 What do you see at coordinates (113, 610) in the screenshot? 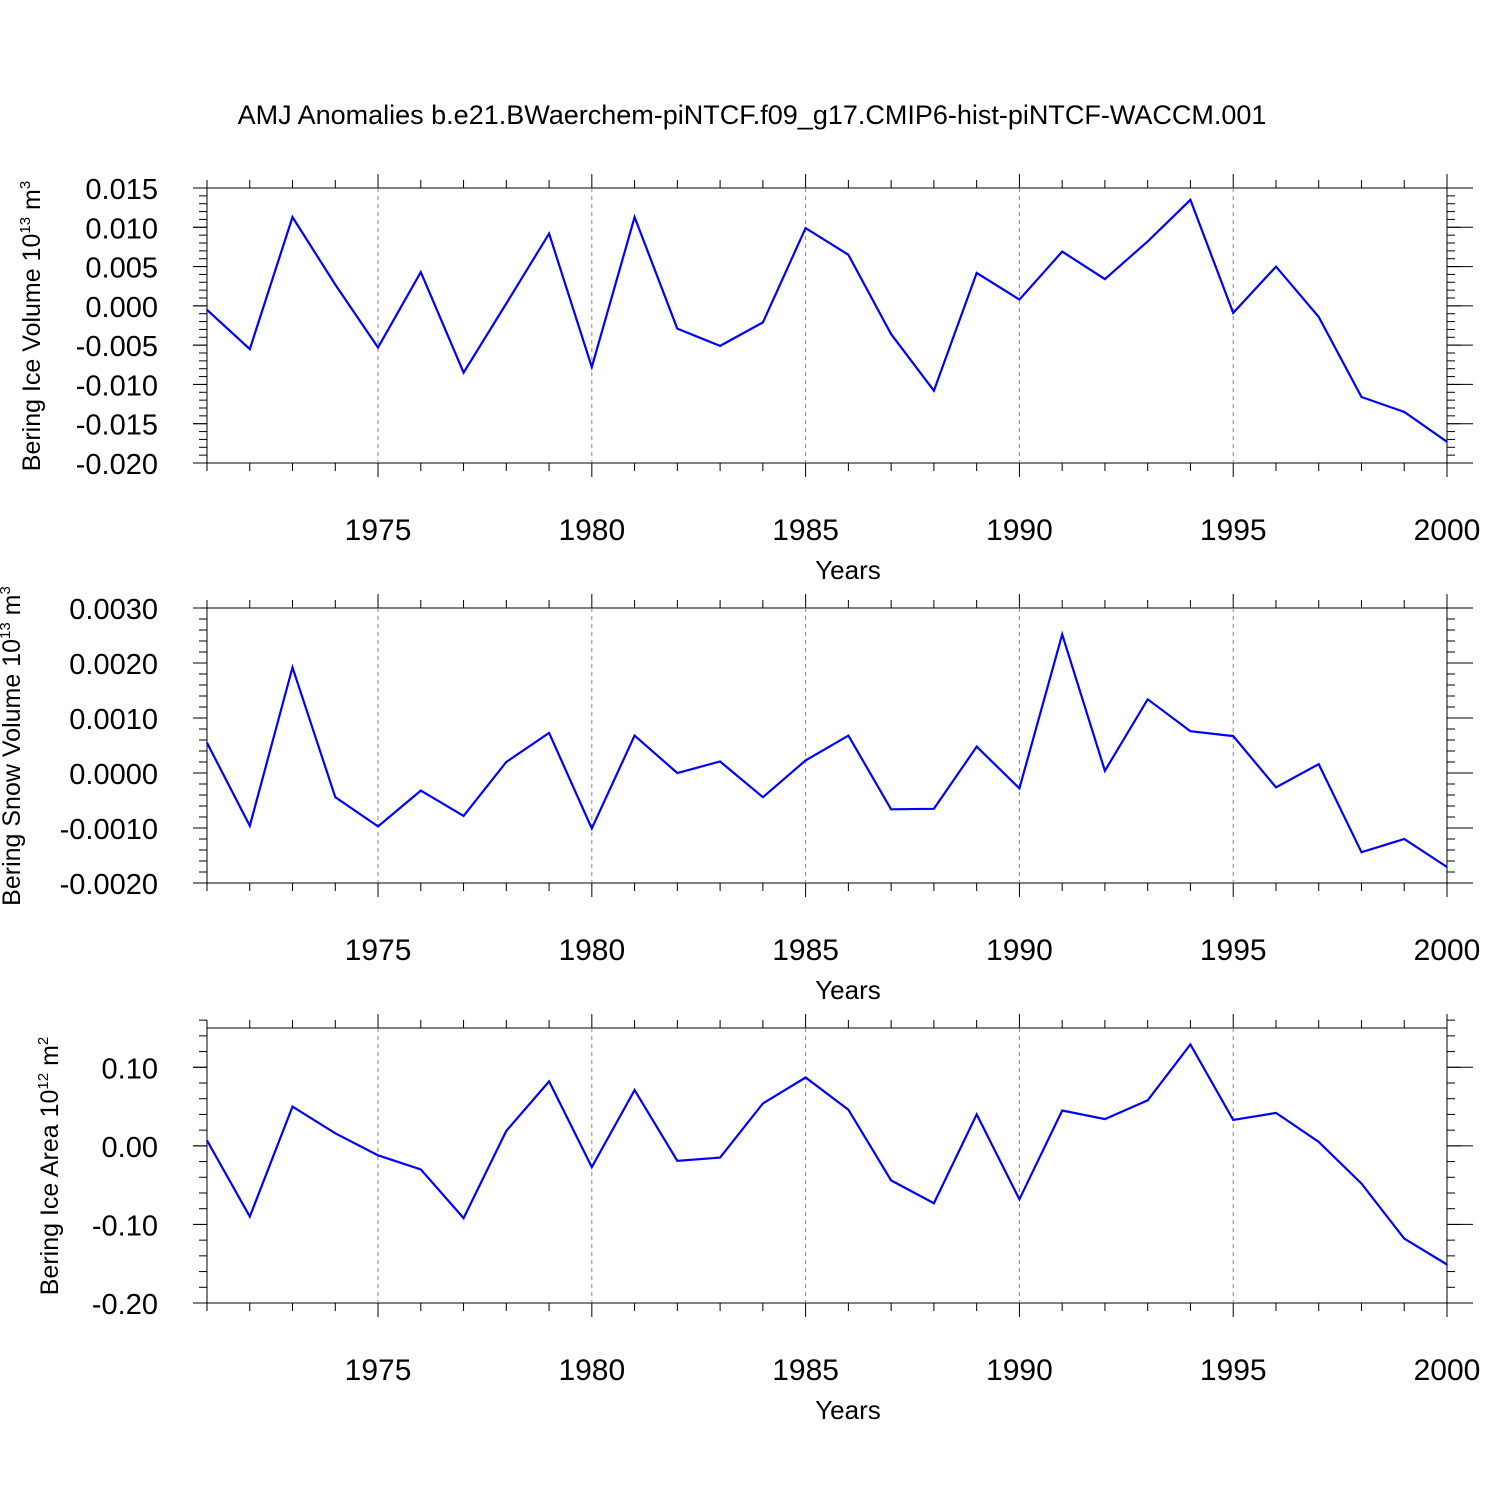
I see `snow-volume-y-tick-label: 0.0030` at bounding box center [113, 610].